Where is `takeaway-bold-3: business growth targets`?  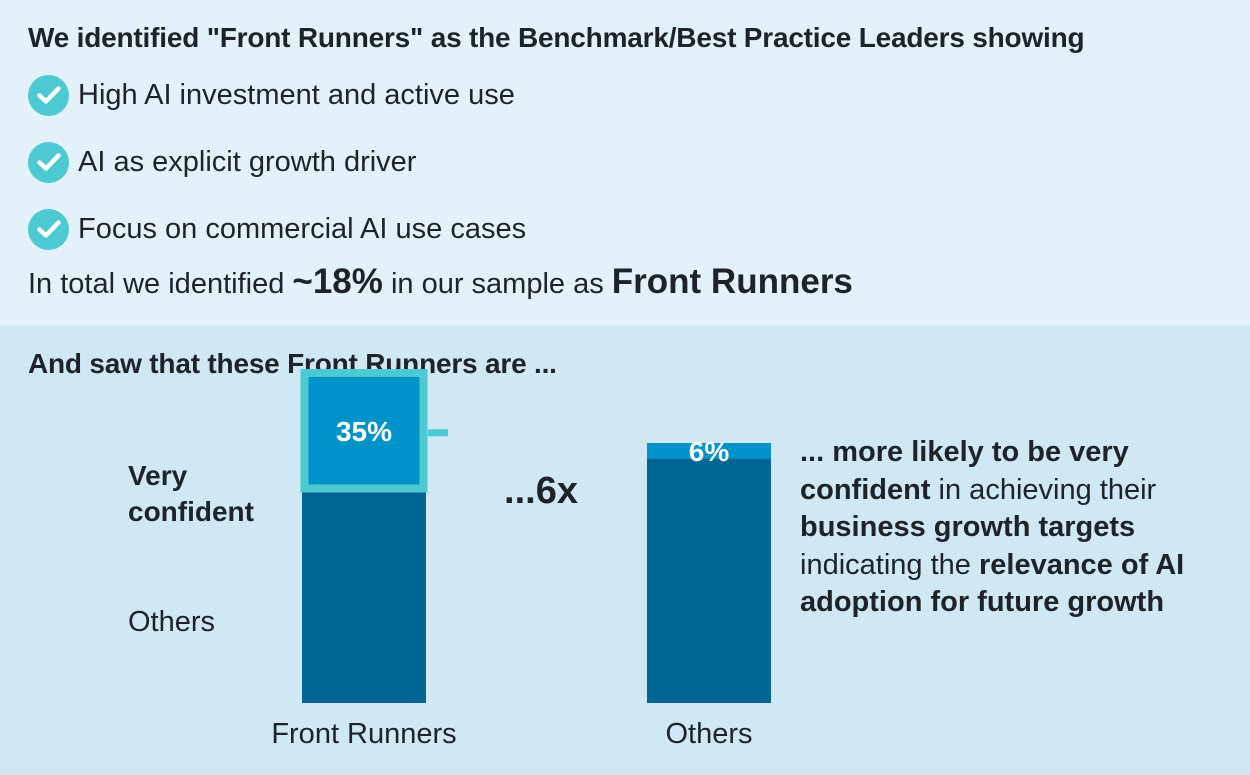 takeaway-bold-3: business growth targets is located at coordinates (968, 527).